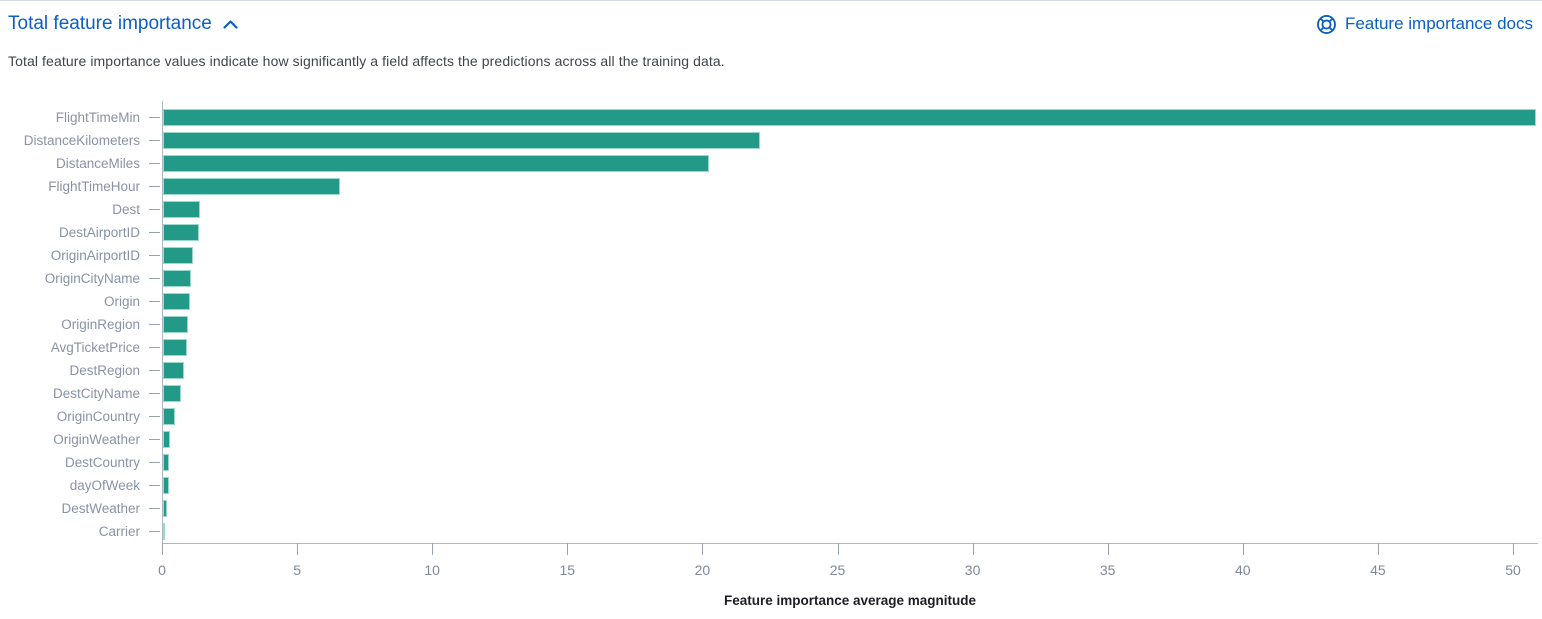 This screenshot has width=1542, height=619. I want to click on chart-row: dayOfWeek, so click(771, 485).